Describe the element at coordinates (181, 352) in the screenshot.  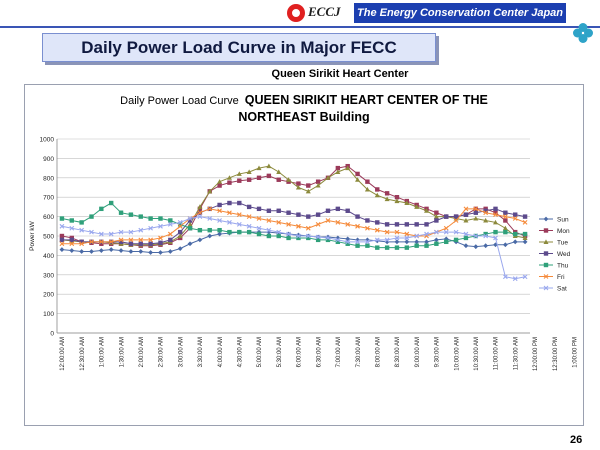
I see `x-tick-label: 3:00:00 AM` at that location.